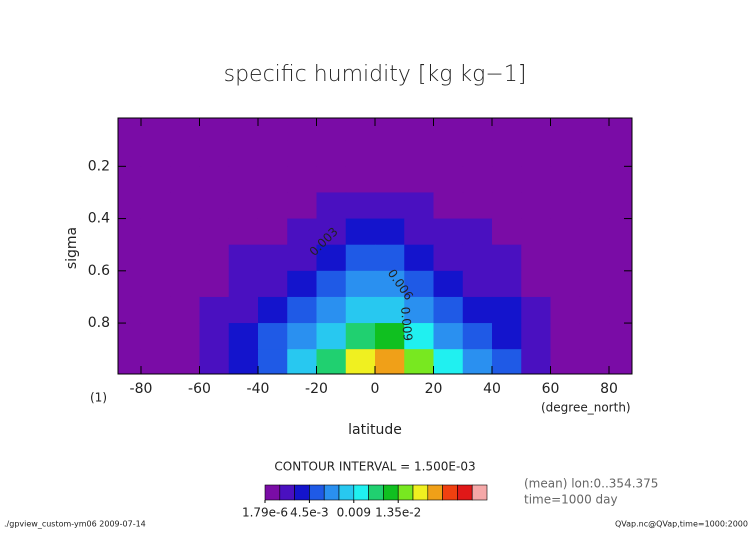  What do you see at coordinates (586, 408) in the screenshot?
I see `x-axis-unit: (degree_north)` at bounding box center [586, 408].